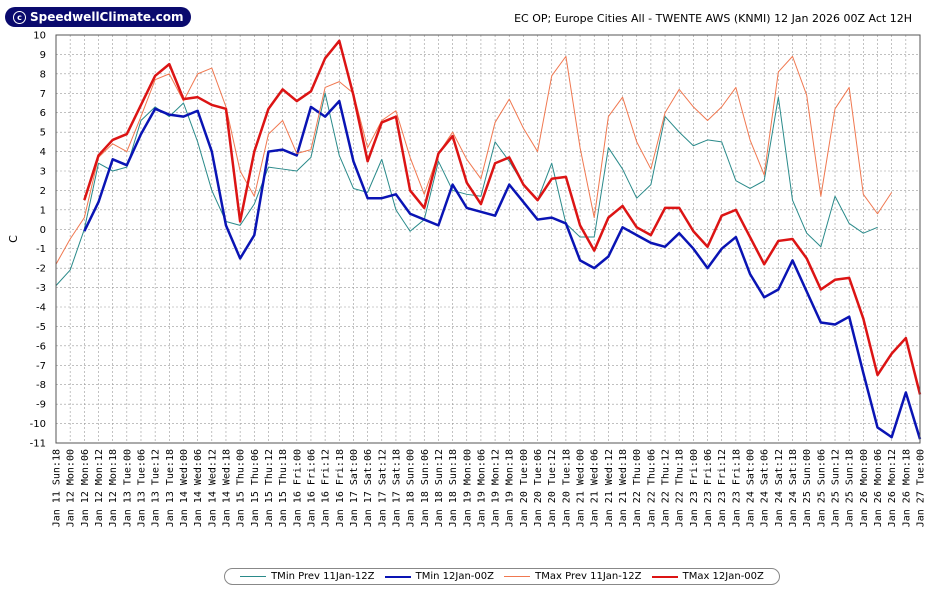 The height and width of the screenshot is (600, 930). I want to click on y-tick-label: 9, so click(43, 55).